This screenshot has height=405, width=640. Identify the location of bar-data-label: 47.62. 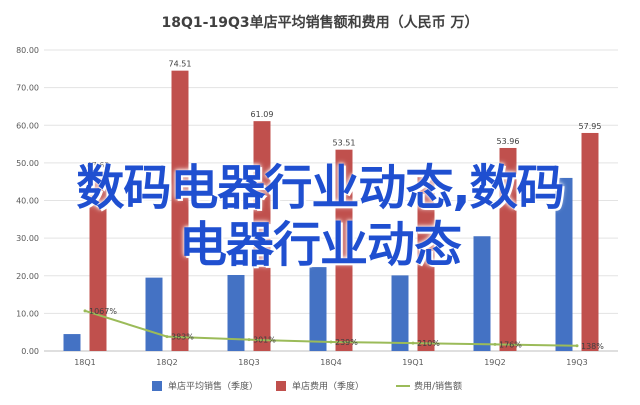
(98, 165).